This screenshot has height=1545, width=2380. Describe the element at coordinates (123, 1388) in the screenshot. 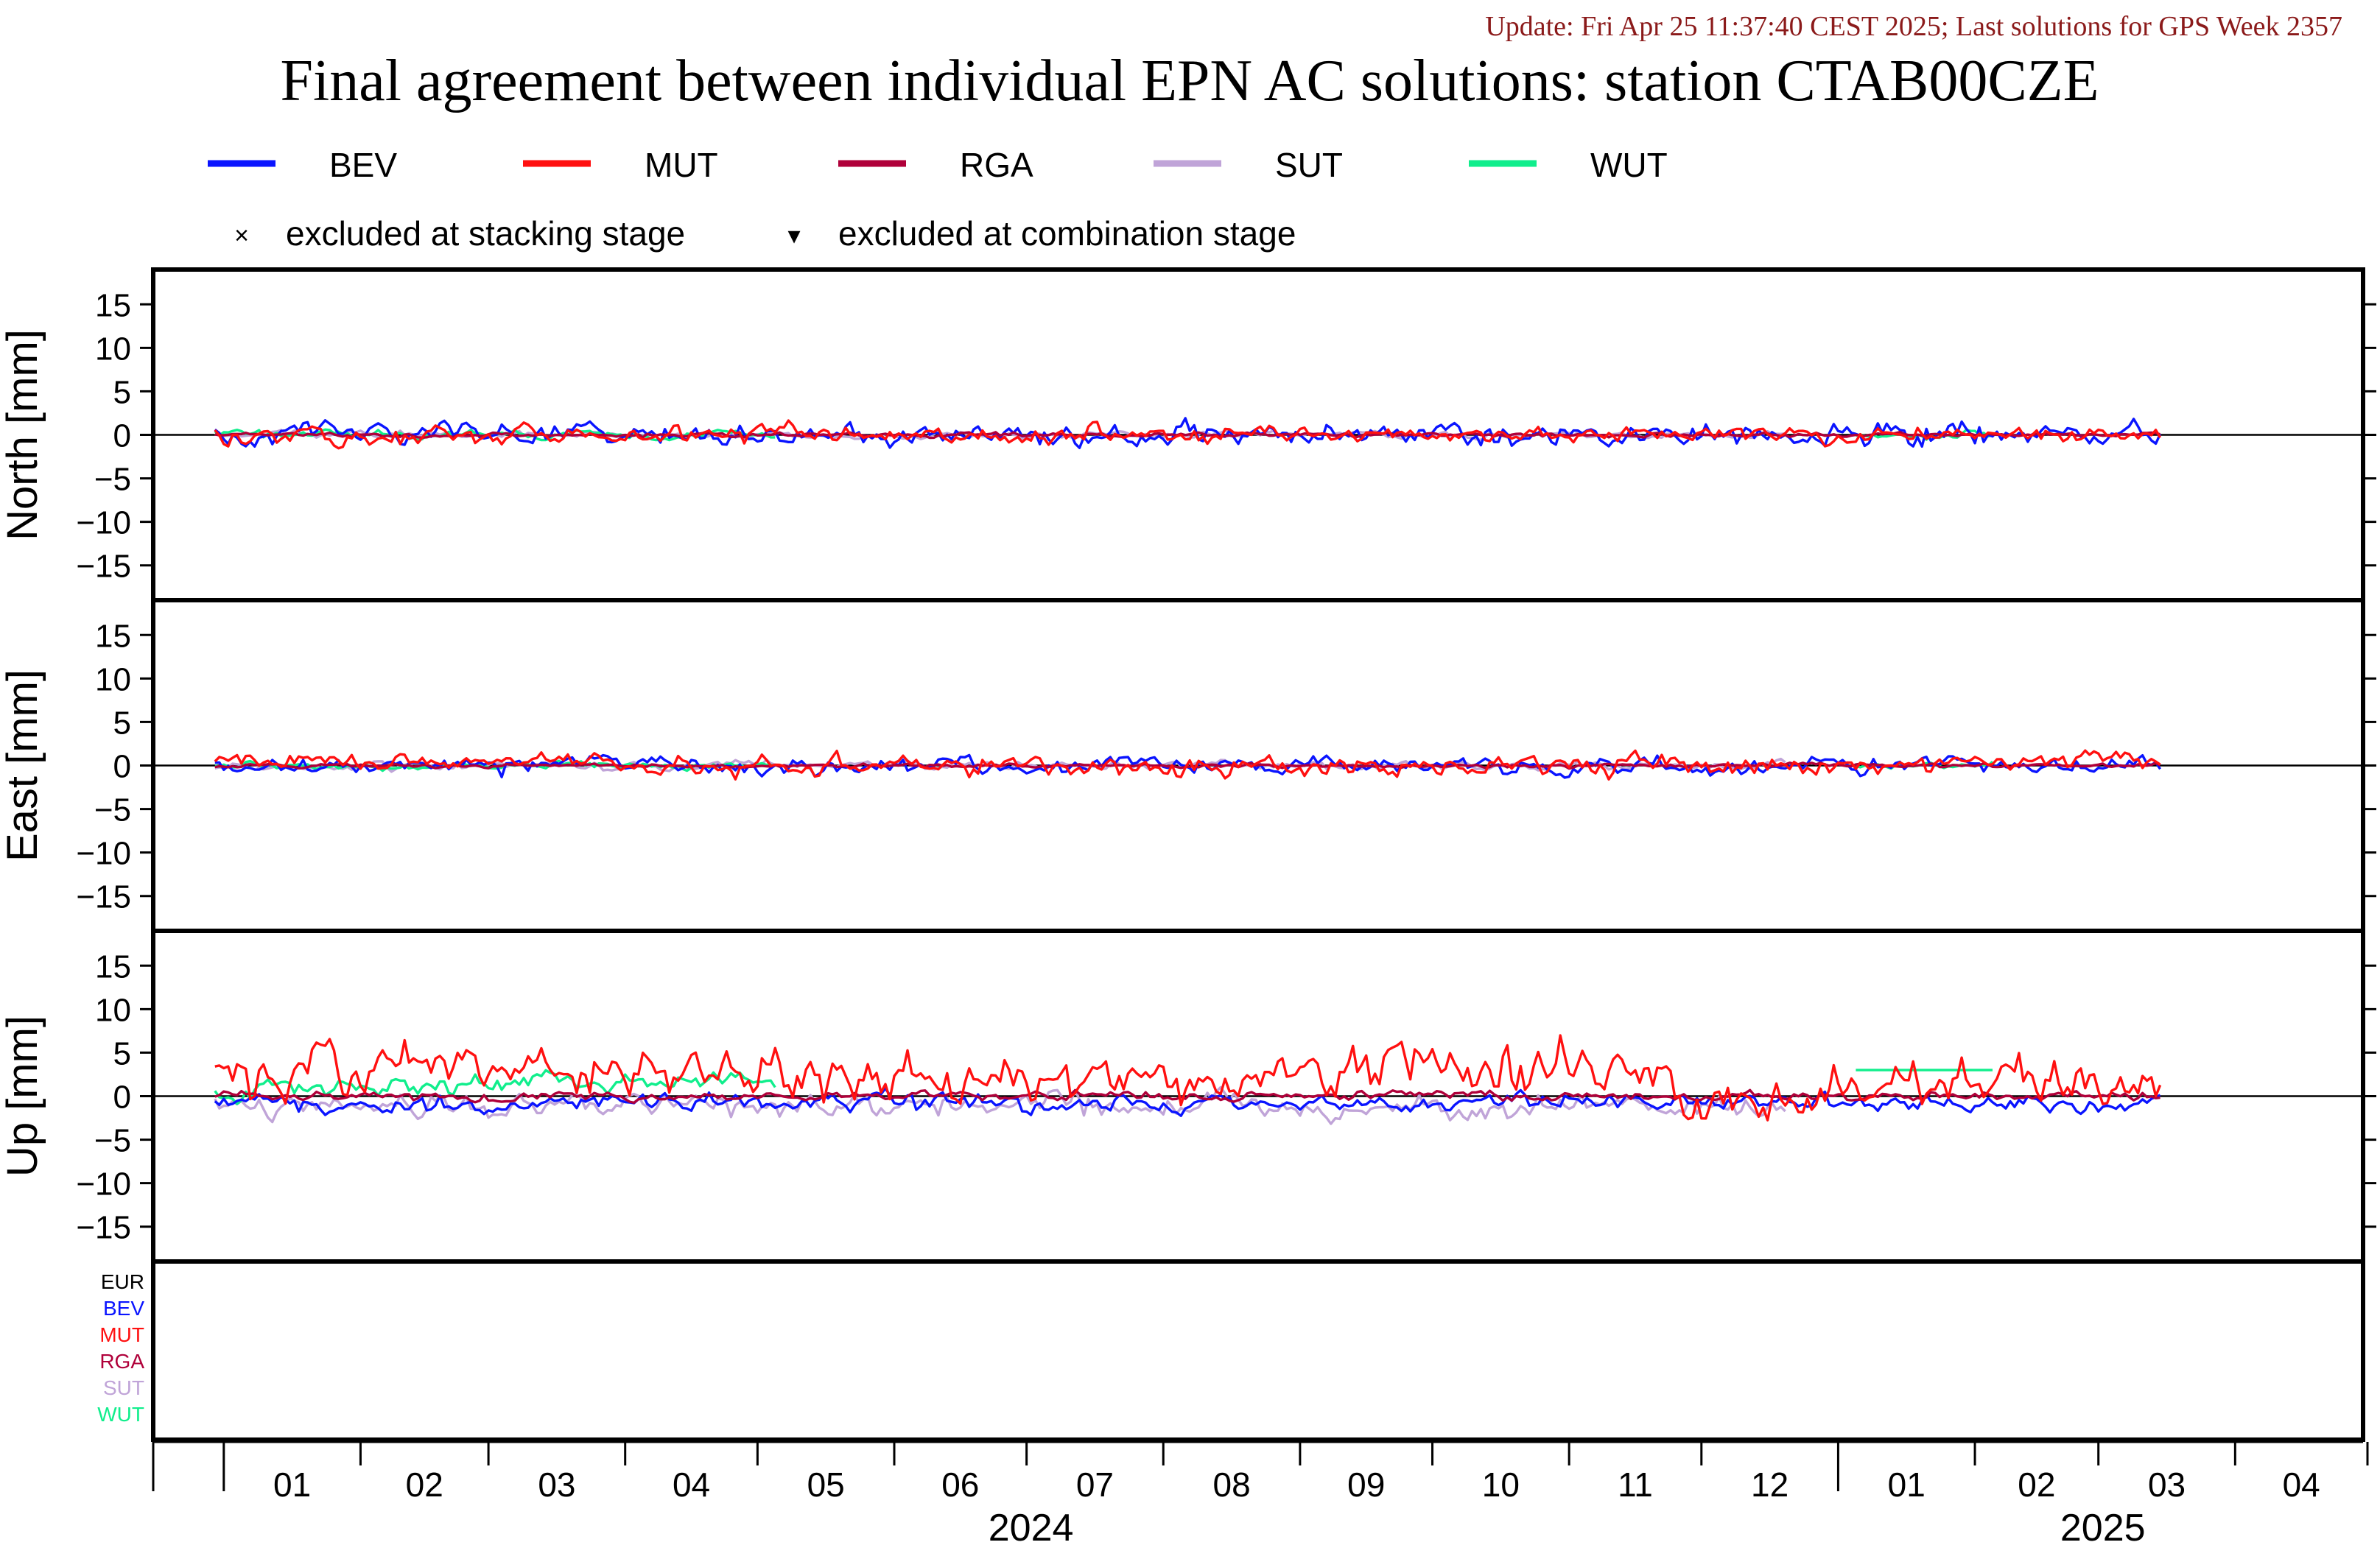

I see `reference-label-sut: SUT` at that location.